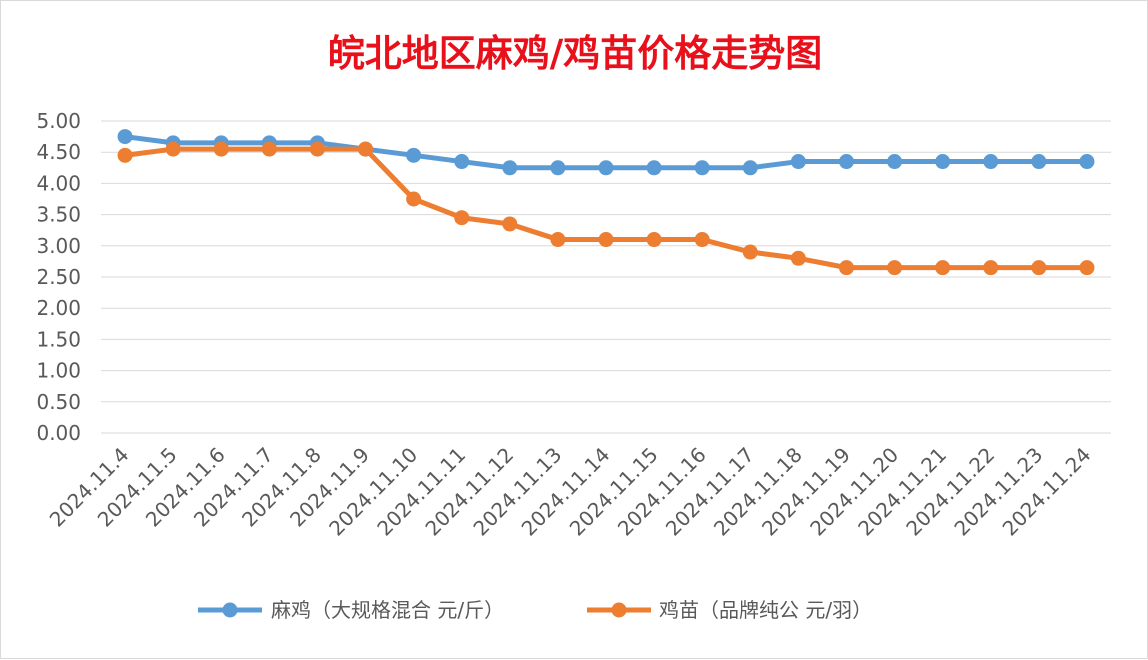  I want to click on y-tick-label: 4.50, so click(58, 152).